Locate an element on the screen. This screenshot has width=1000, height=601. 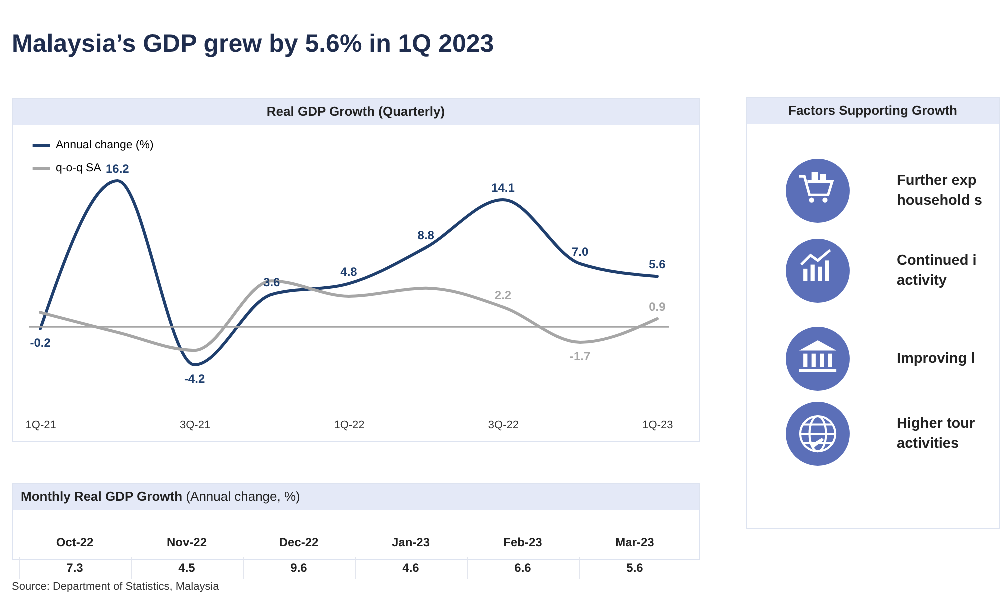
text: Factors Supporting Growth is located at coordinates (873, 111).